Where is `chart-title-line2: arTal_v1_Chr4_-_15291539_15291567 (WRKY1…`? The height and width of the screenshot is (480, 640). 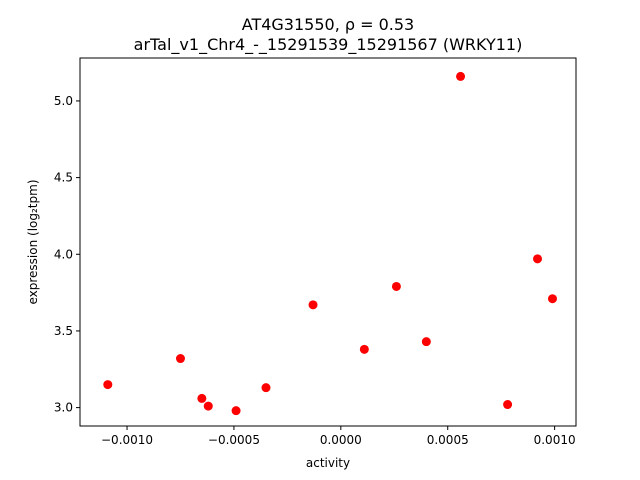 chart-title-line2: arTal_v1_Chr4_-_15291539_15291567 (WRKY1… is located at coordinates (328, 45).